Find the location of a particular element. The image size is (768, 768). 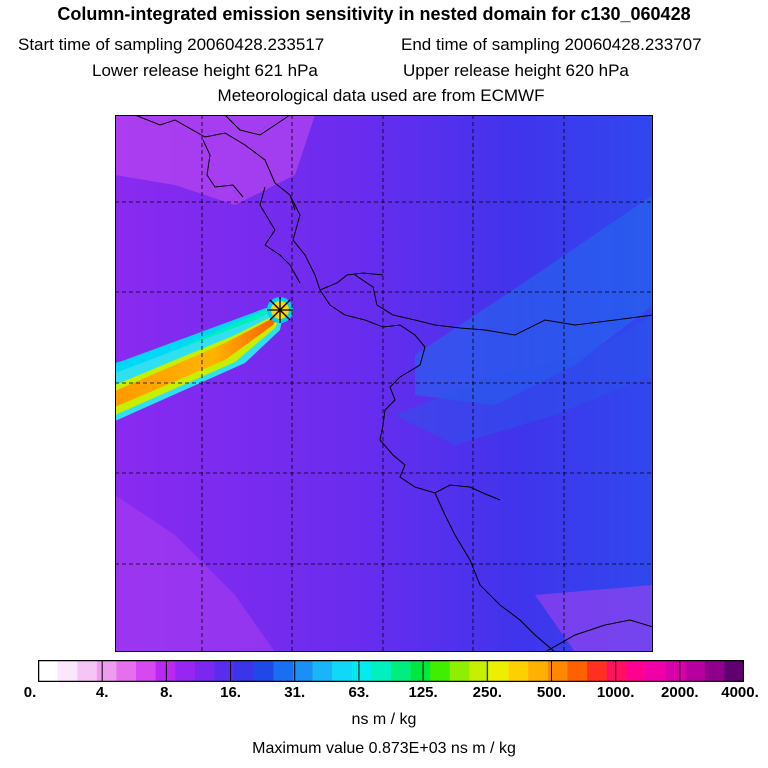

colorbar-tick-label: 4. is located at coordinates (102, 692).